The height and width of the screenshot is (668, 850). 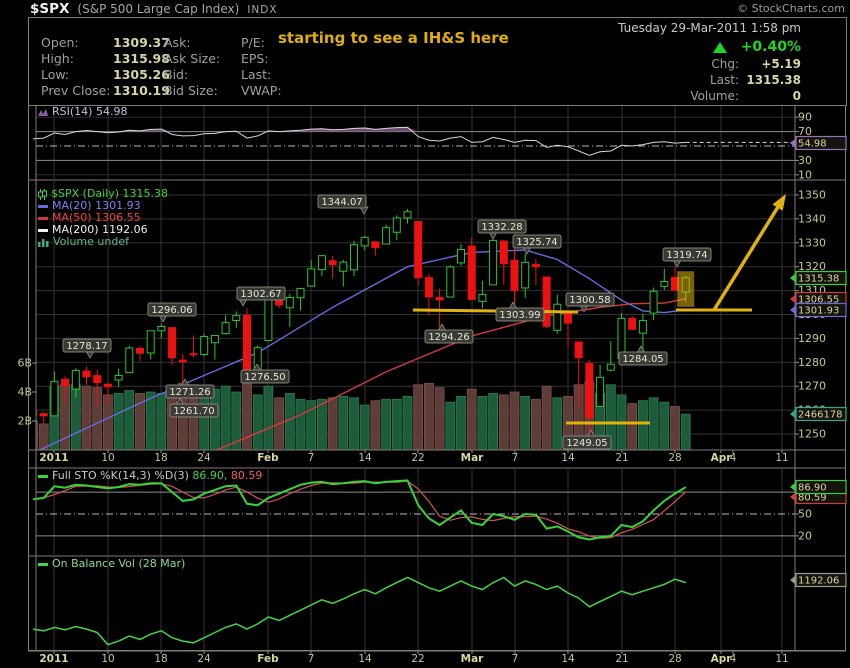 I want to click on sto-pane, so click(x=359, y=510).